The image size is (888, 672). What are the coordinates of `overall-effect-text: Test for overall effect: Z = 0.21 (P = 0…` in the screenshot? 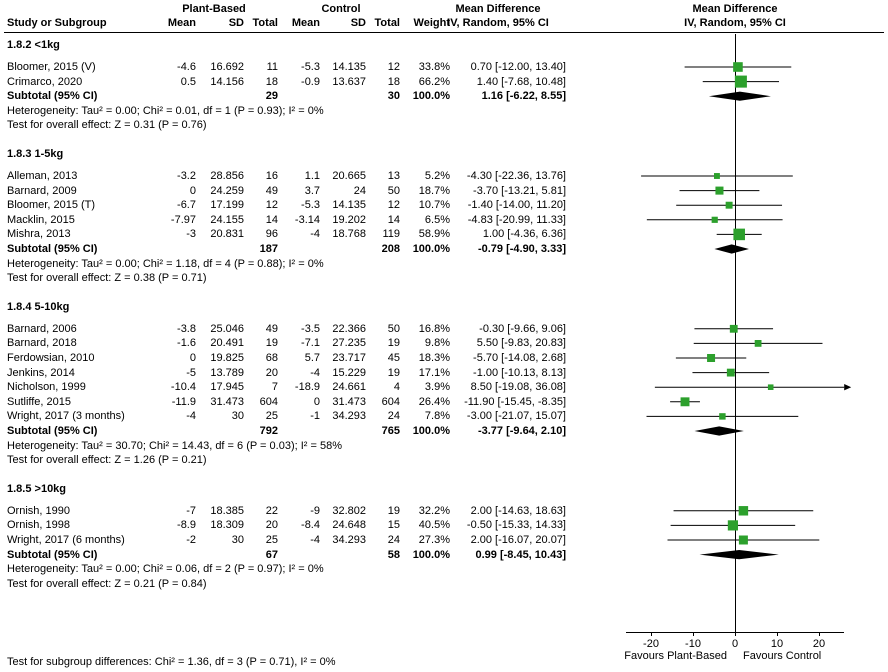 It's located at (107, 583).